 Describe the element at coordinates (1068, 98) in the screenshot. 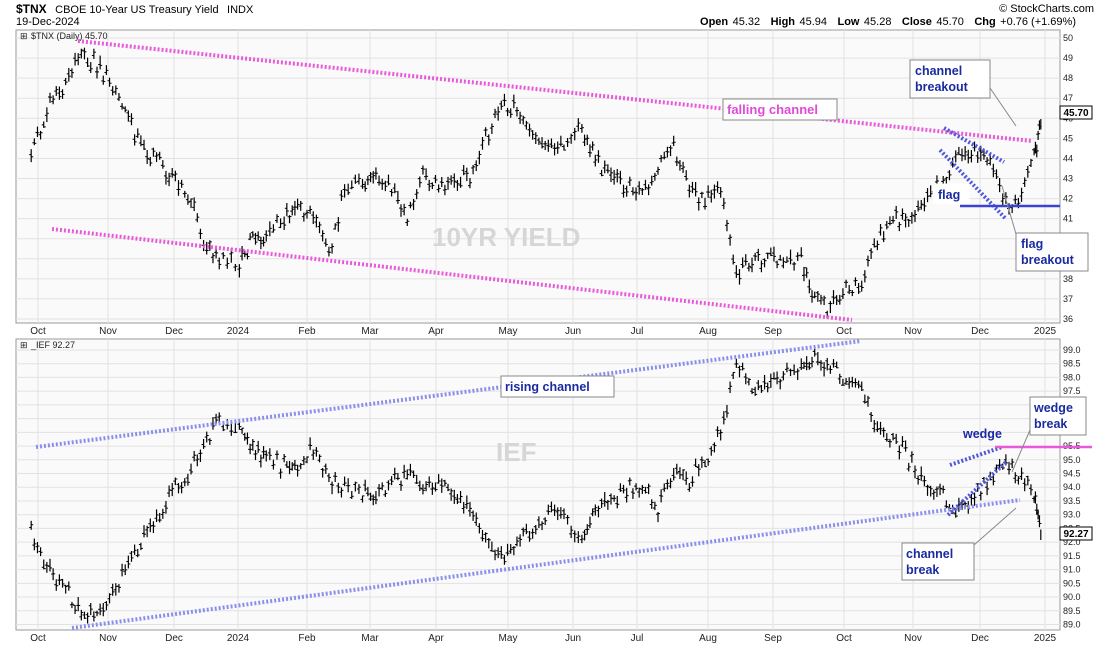

I see `tnx-y-tick-label: 47` at that location.